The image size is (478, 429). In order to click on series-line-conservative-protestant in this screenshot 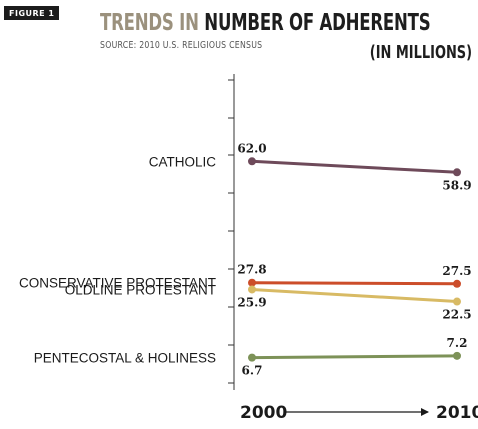, I will do `click(354, 283)`.